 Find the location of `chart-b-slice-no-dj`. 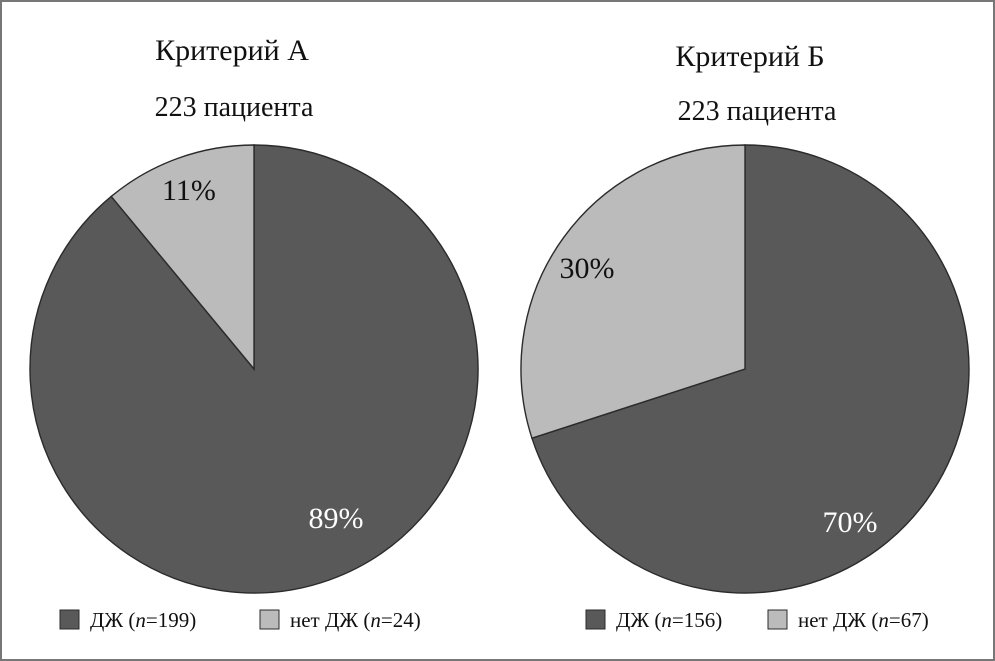

chart-b-slice-no-dj is located at coordinates (633, 292).